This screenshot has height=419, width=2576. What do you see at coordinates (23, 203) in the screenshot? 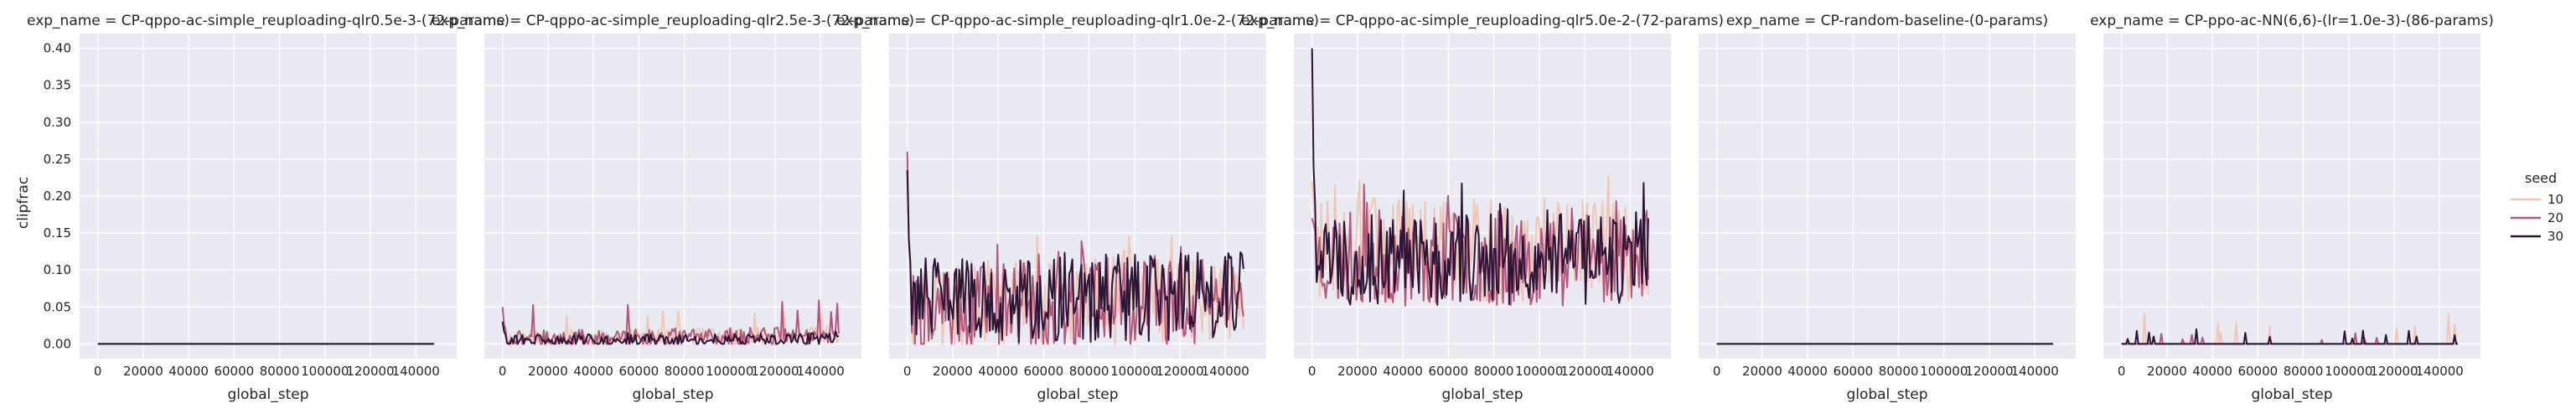
I see `y-axis-label: clipfrac` at bounding box center [23, 203].